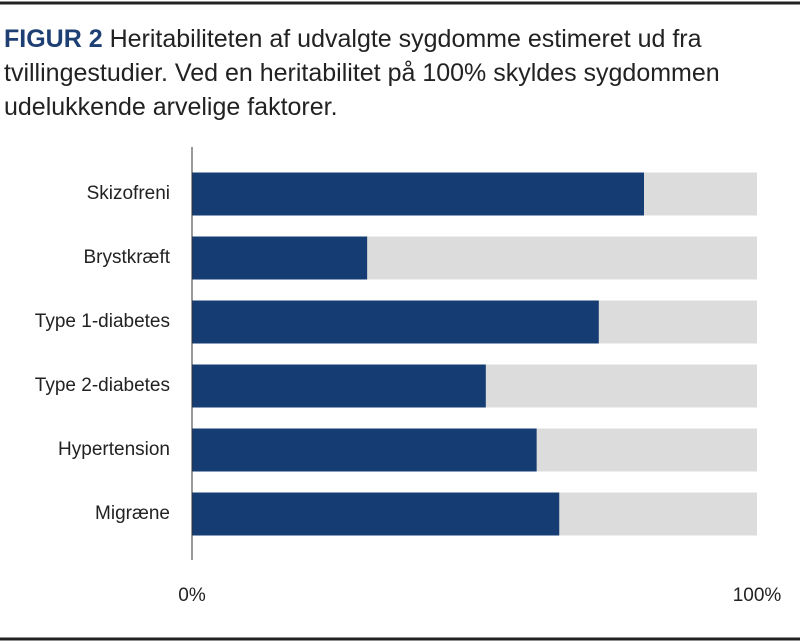 The width and height of the screenshot is (800, 643). I want to click on category-label: Skizofreni, so click(128, 193).